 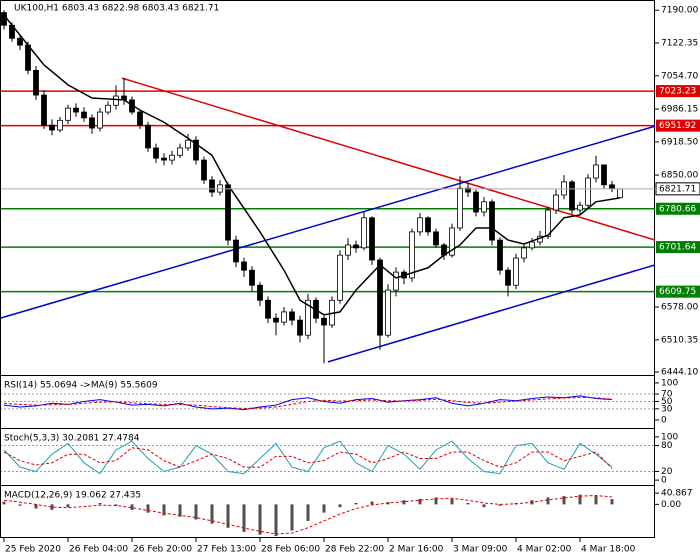 I want to click on y-tick-label: 6850.00, so click(x=679, y=176).